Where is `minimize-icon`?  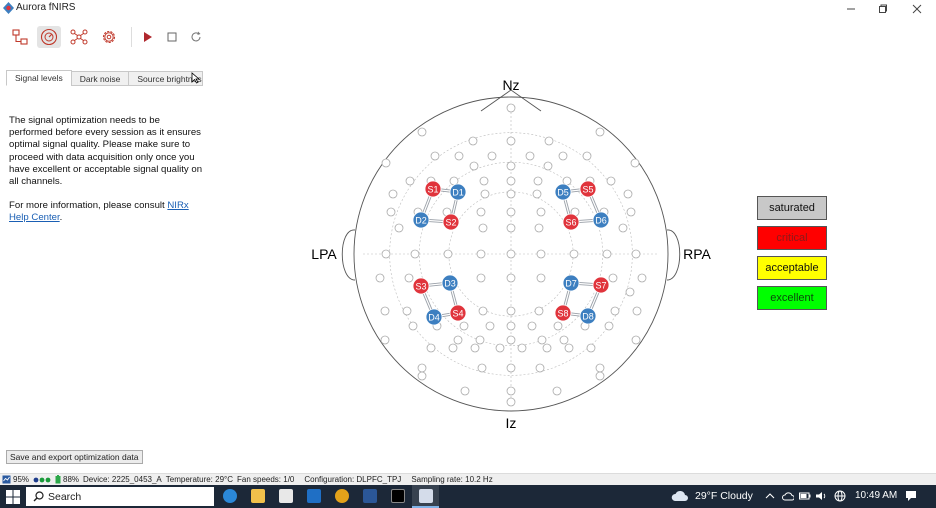
minimize-icon is located at coordinates (851, 8).